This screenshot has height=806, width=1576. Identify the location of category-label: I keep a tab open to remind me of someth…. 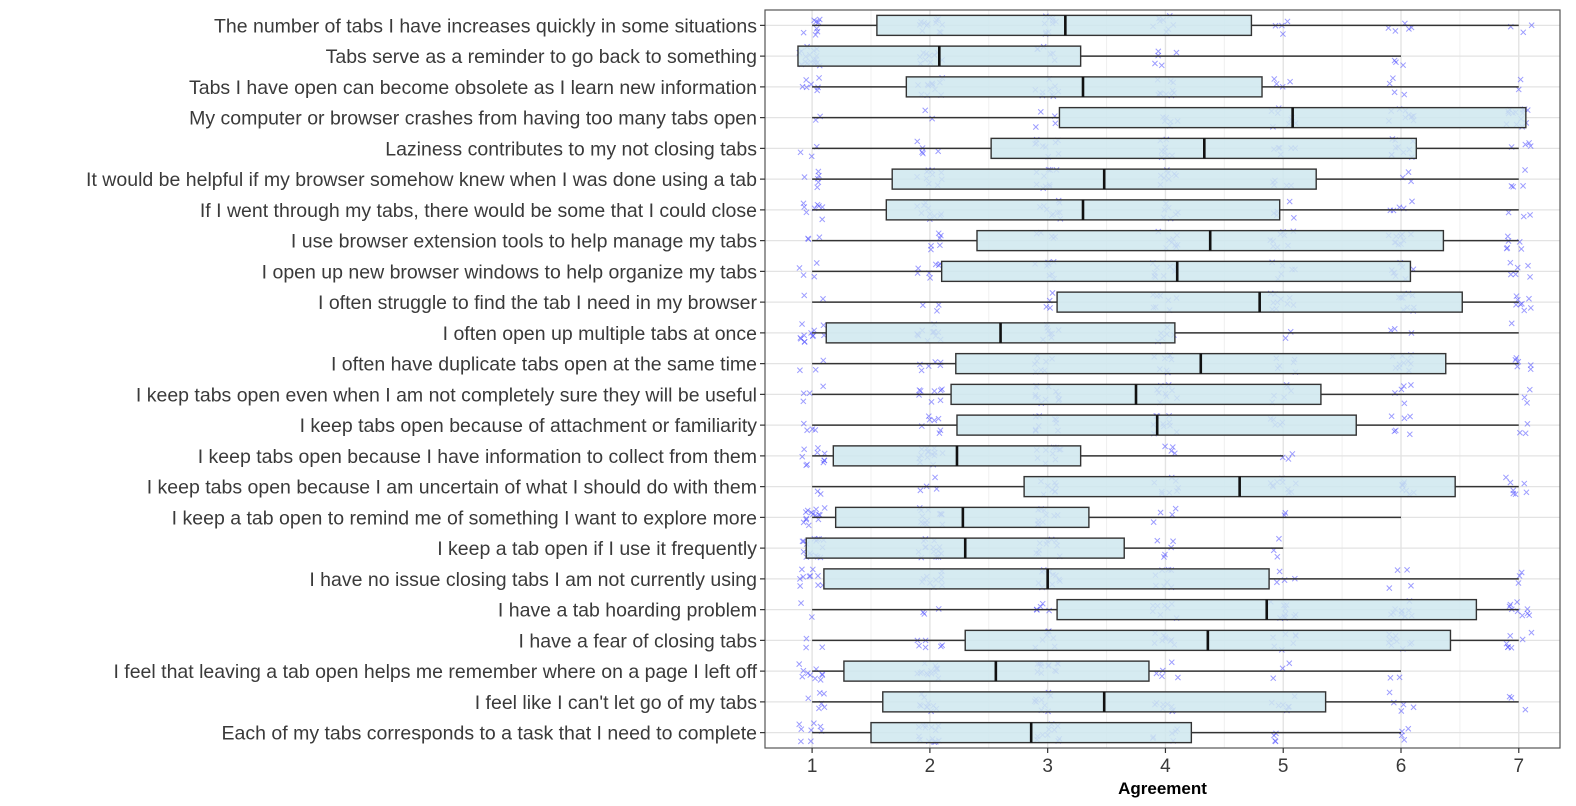
(464, 518).